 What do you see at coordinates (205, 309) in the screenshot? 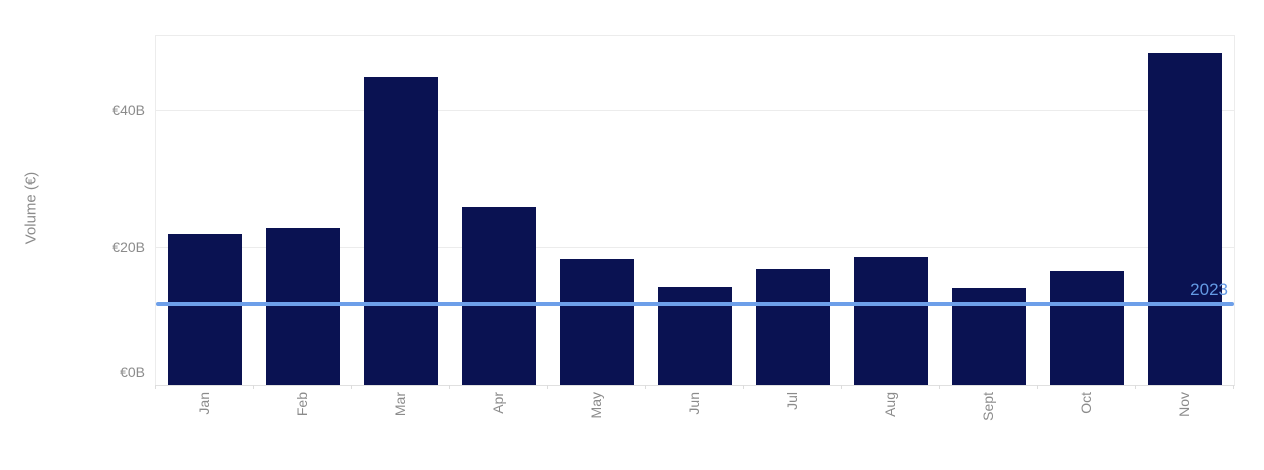
I see `bar-jan` at bounding box center [205, 309].